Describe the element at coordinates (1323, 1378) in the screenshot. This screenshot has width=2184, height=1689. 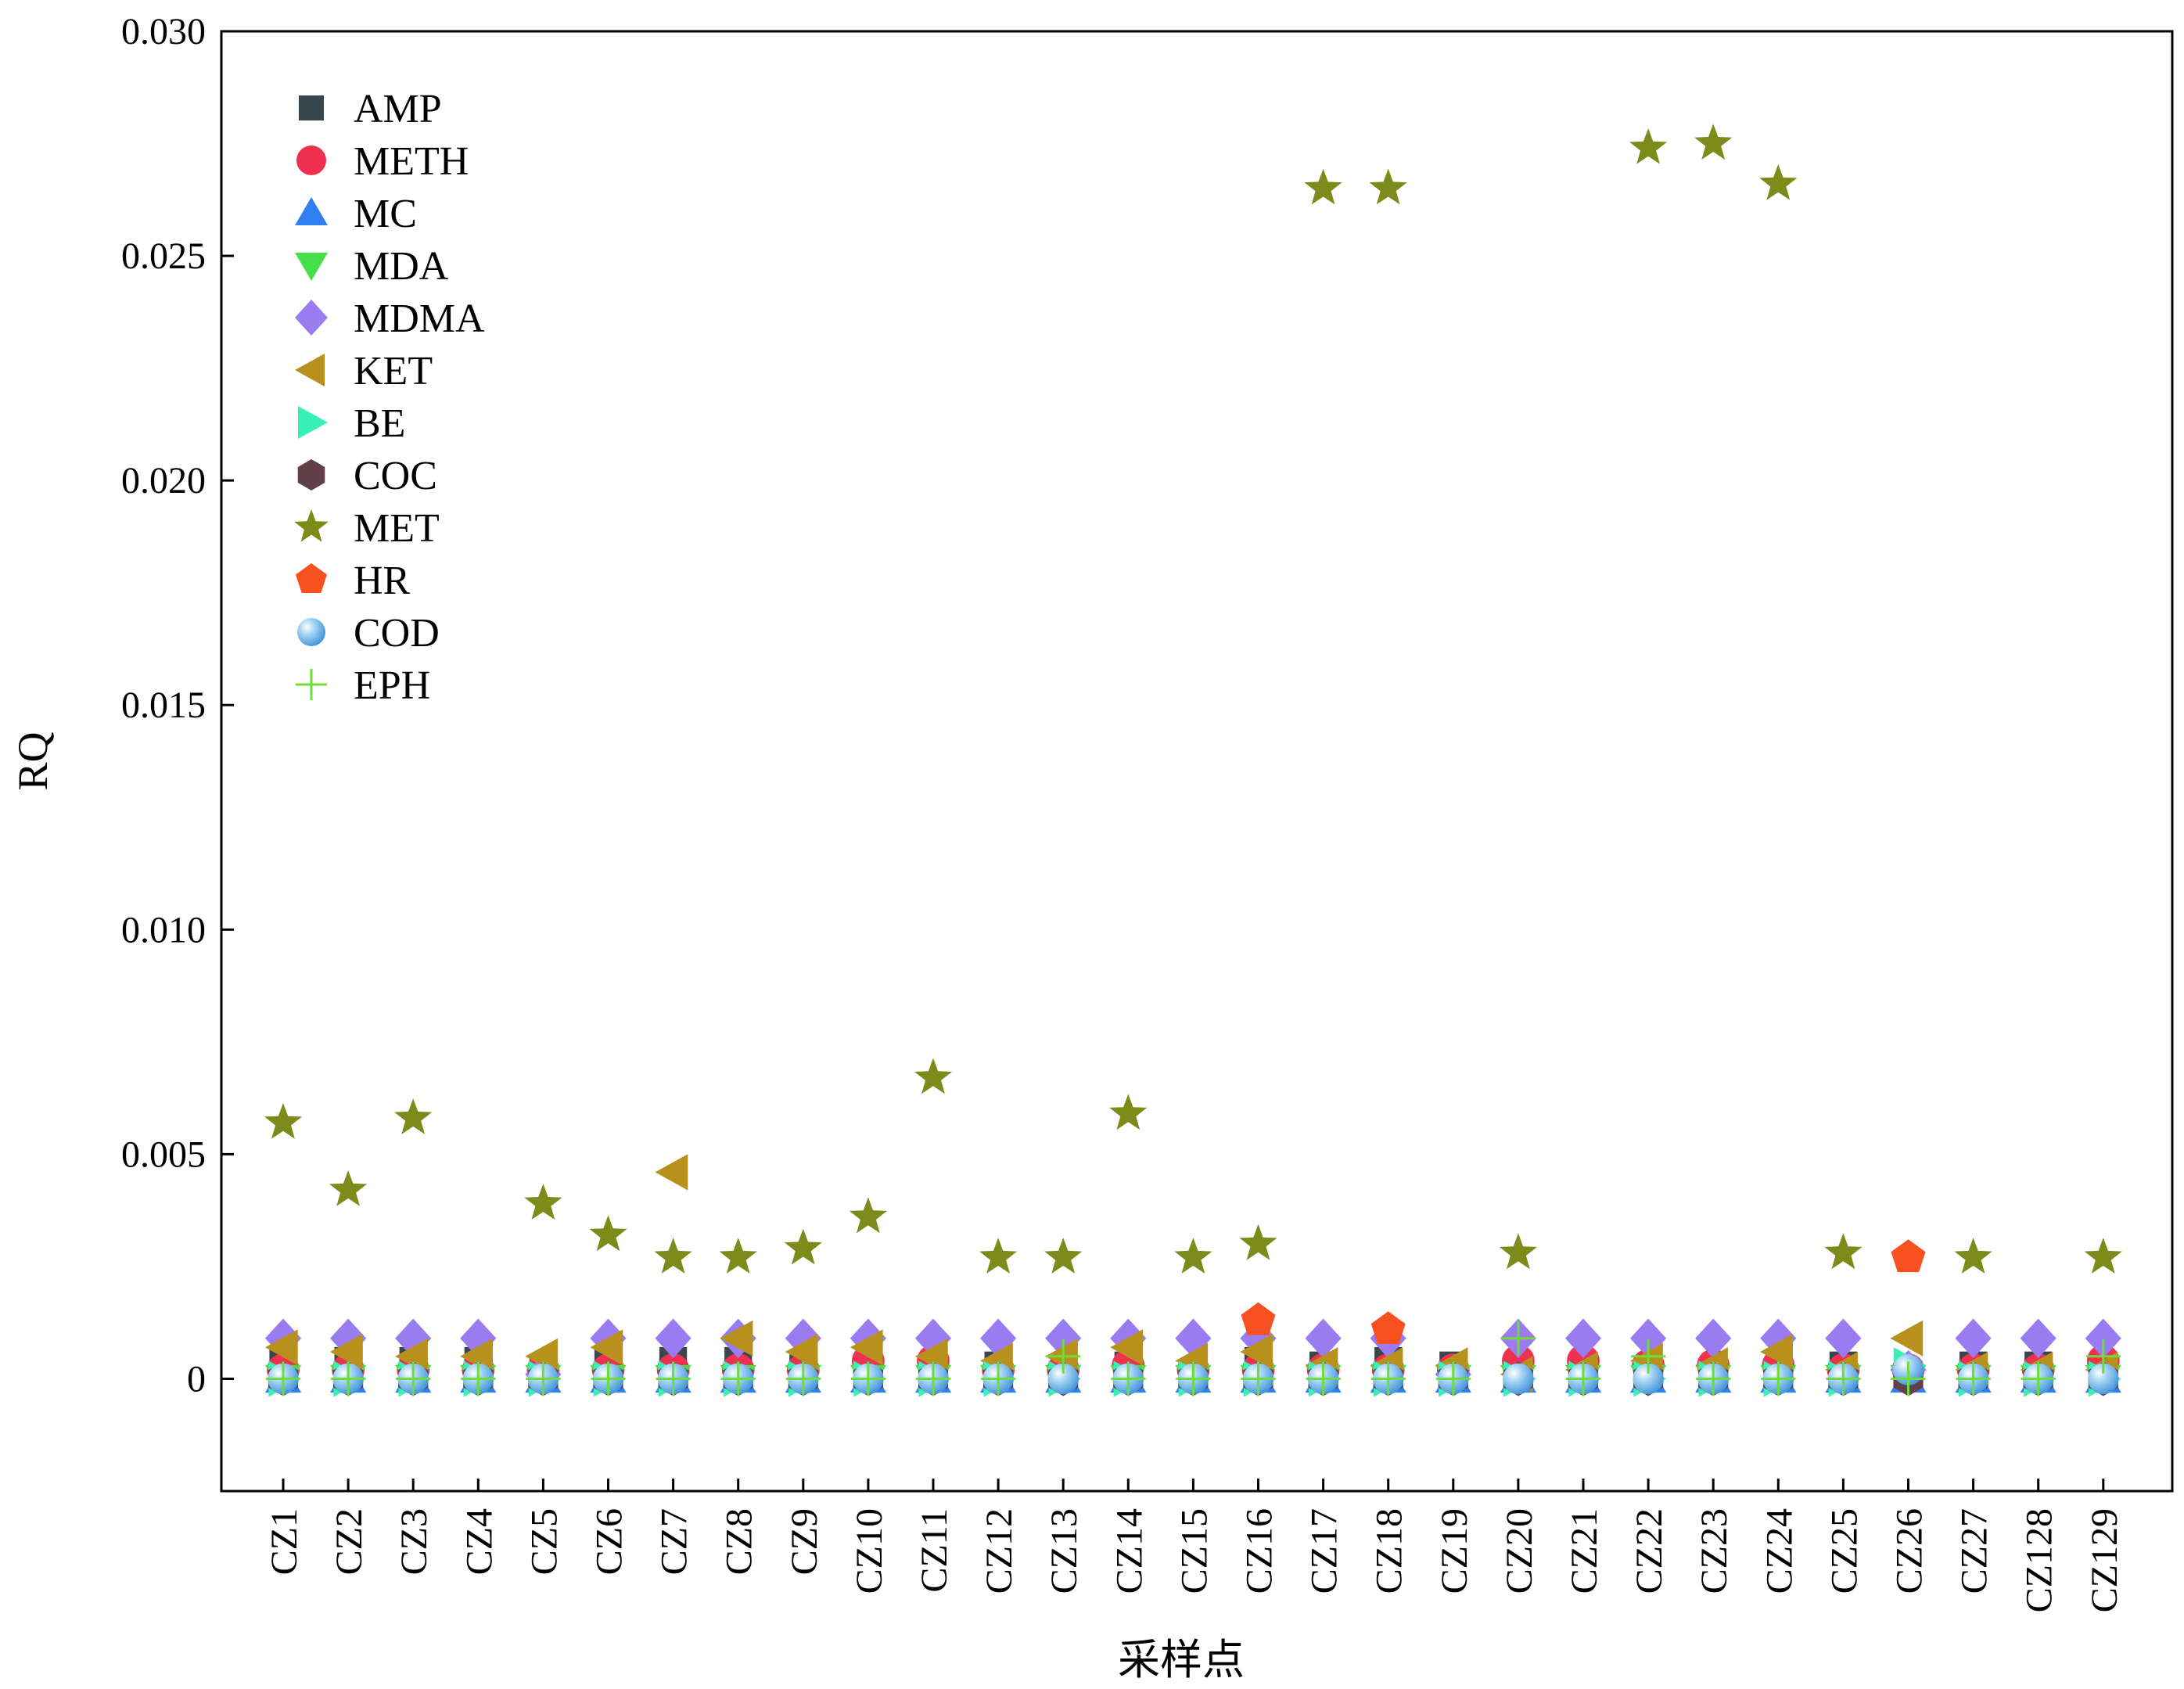
I see `point-eph-cz17` at that location.